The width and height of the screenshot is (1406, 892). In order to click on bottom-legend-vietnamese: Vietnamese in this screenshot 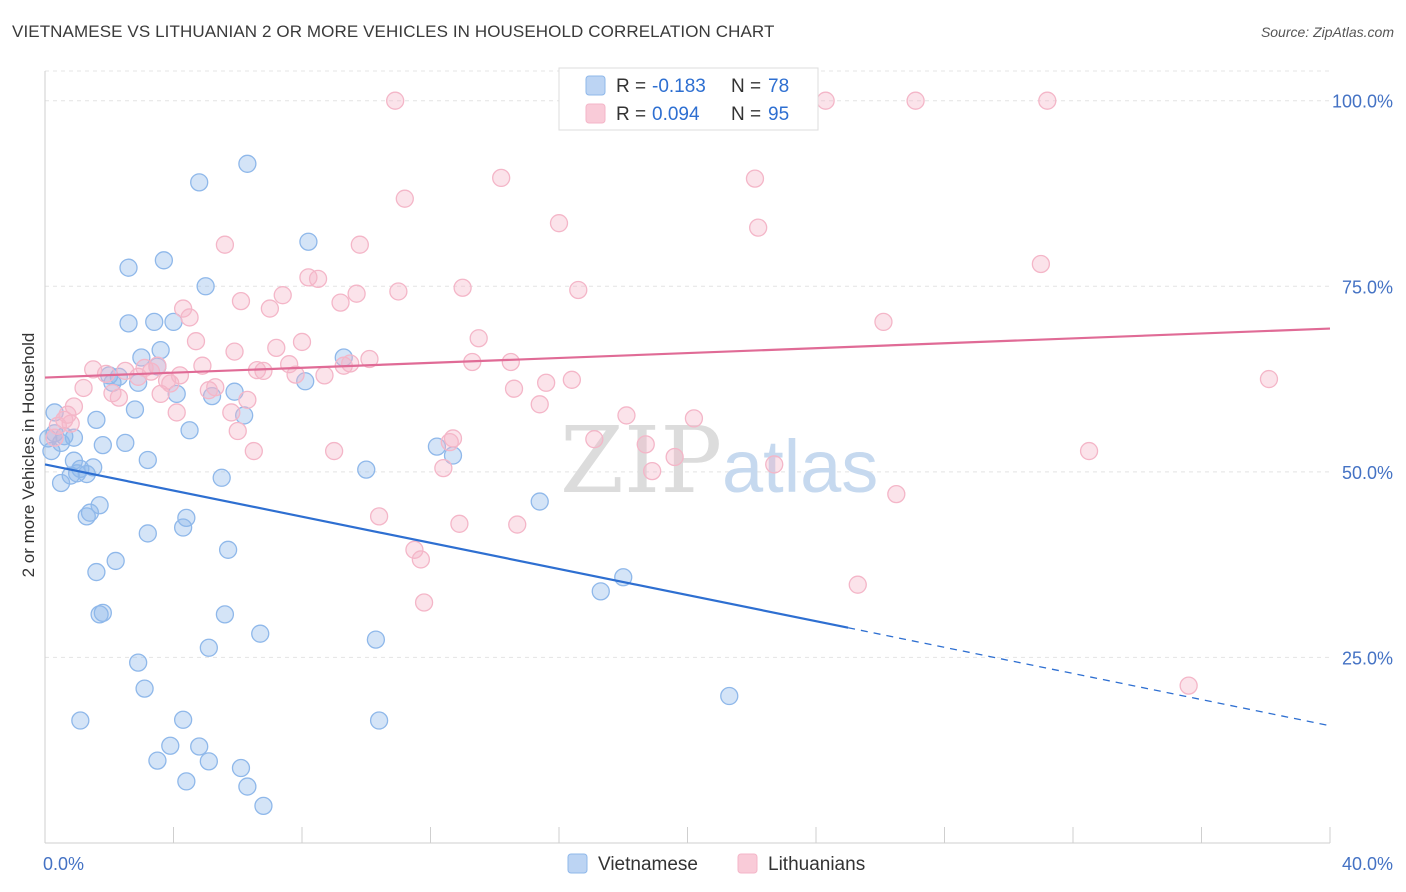, I will do `click(648, 864)`.